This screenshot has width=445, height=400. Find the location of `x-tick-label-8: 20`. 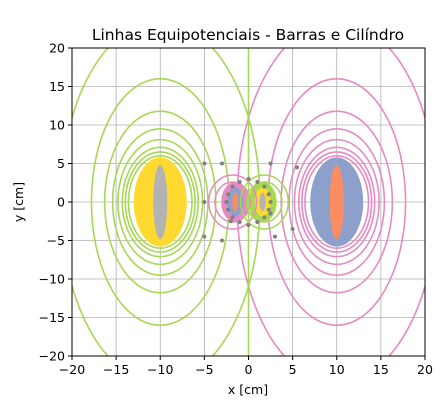

x-tick-label-8: 20 is located at coordinates (425, 369).